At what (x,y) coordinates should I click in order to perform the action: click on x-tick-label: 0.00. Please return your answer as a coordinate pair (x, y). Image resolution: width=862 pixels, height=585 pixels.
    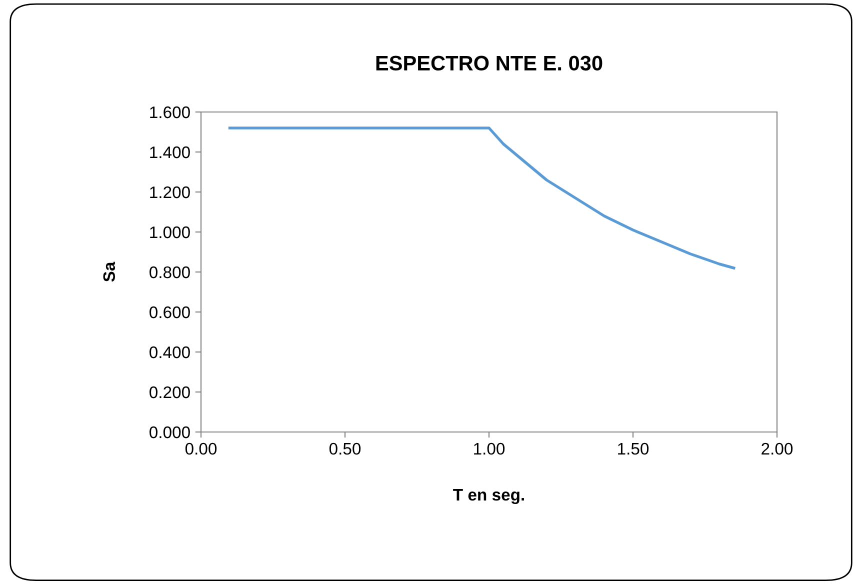
    Looking at the image, I should click on (201, 448).